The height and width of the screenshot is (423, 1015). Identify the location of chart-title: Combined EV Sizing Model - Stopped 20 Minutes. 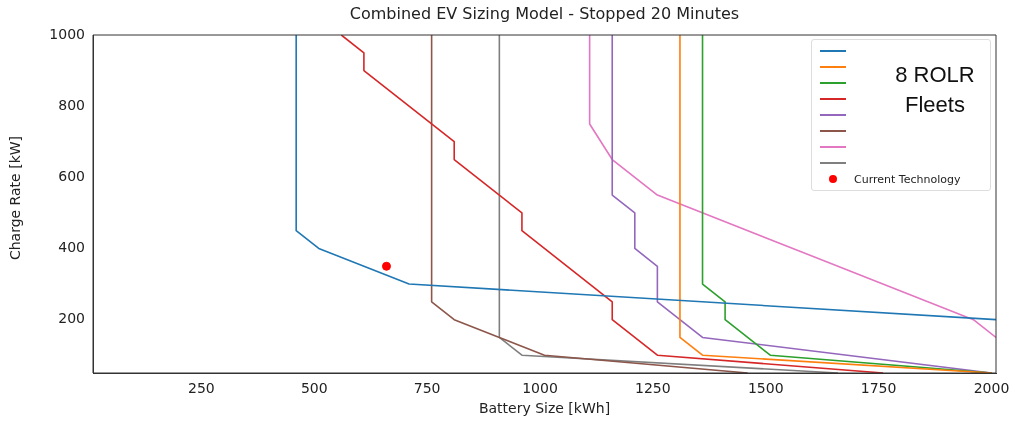
(544, 13).